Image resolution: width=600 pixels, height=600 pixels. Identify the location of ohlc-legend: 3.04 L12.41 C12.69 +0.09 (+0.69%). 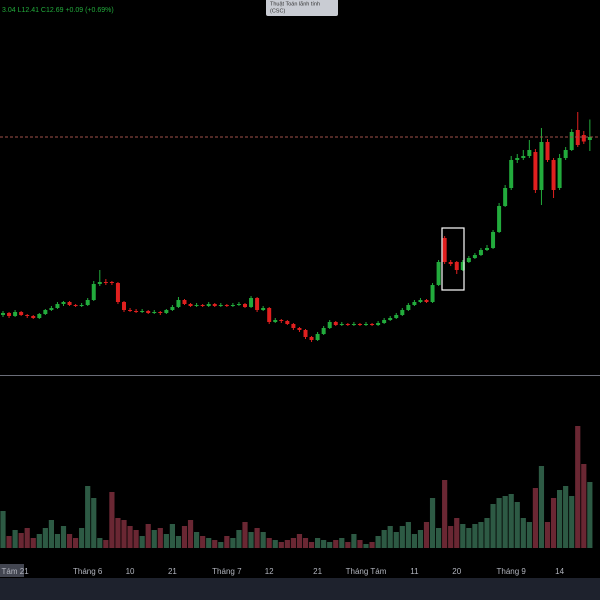
(58, 10).